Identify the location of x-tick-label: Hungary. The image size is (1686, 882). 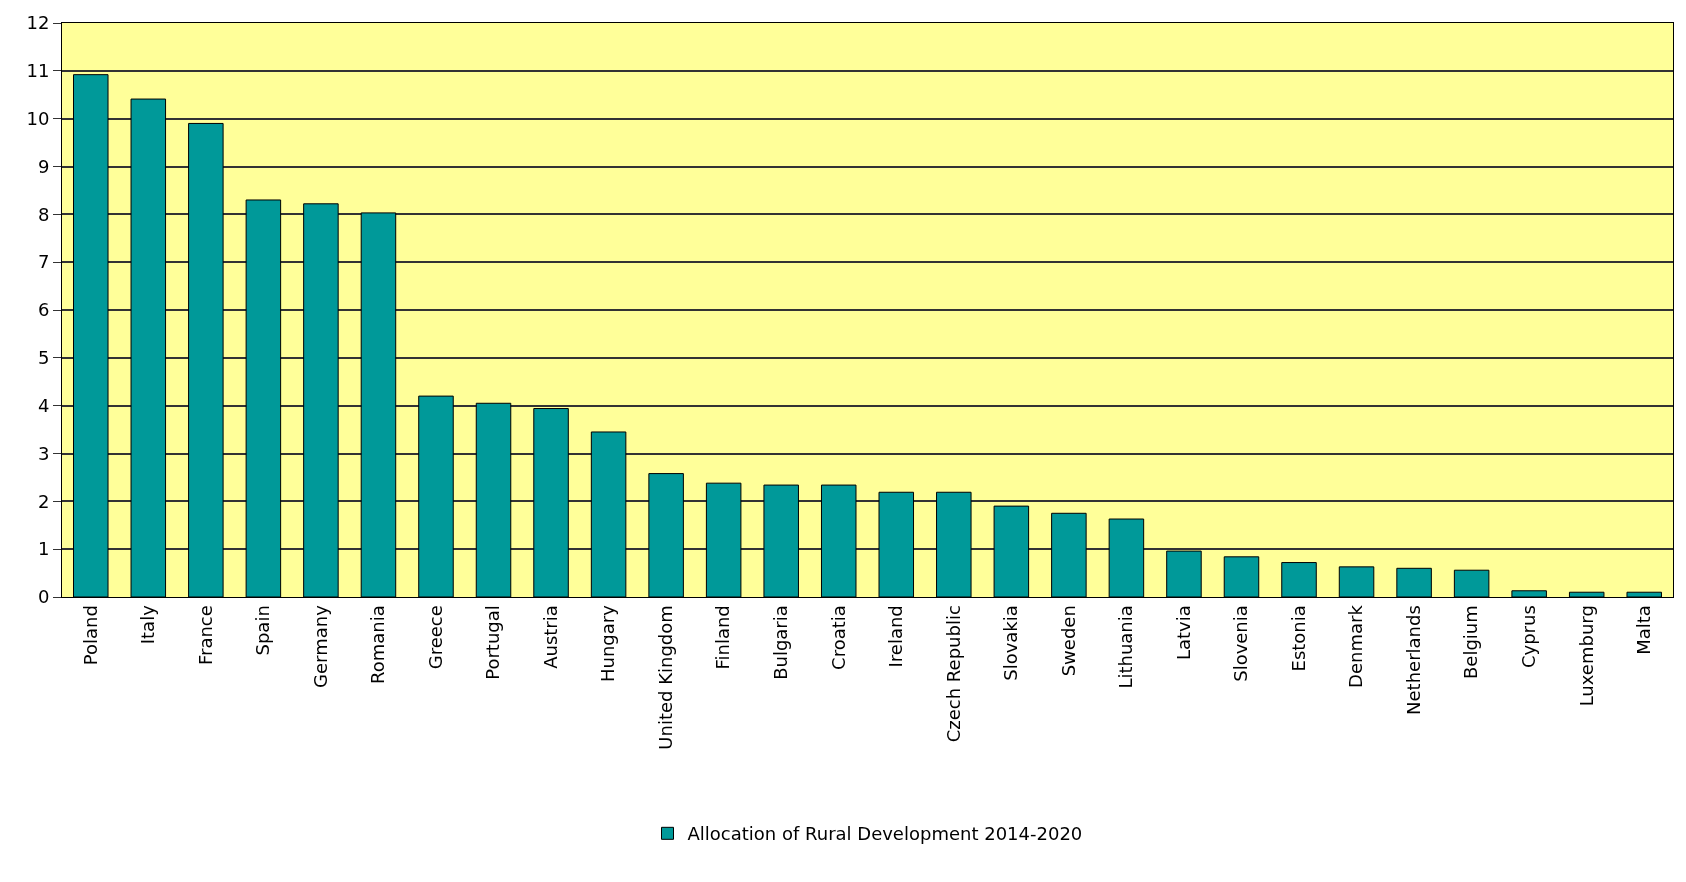
(608, 643).